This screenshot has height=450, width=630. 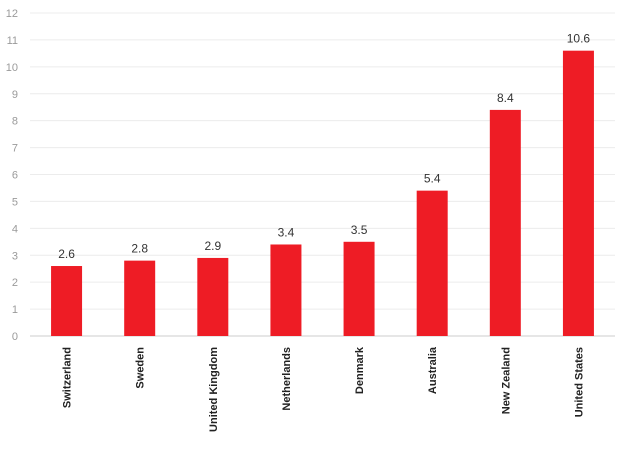 What do you see at coordinates (12, 14) in the screenshot?
I see `y-tick-label: 12` at bounding box center [12, 14].